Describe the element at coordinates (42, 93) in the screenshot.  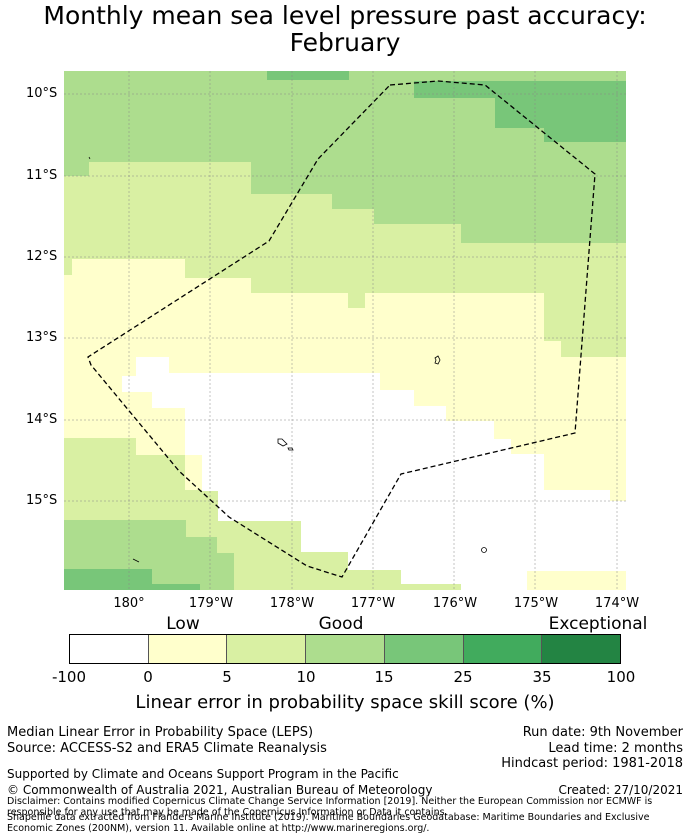
I see `lat-label: 10°S` at that location.